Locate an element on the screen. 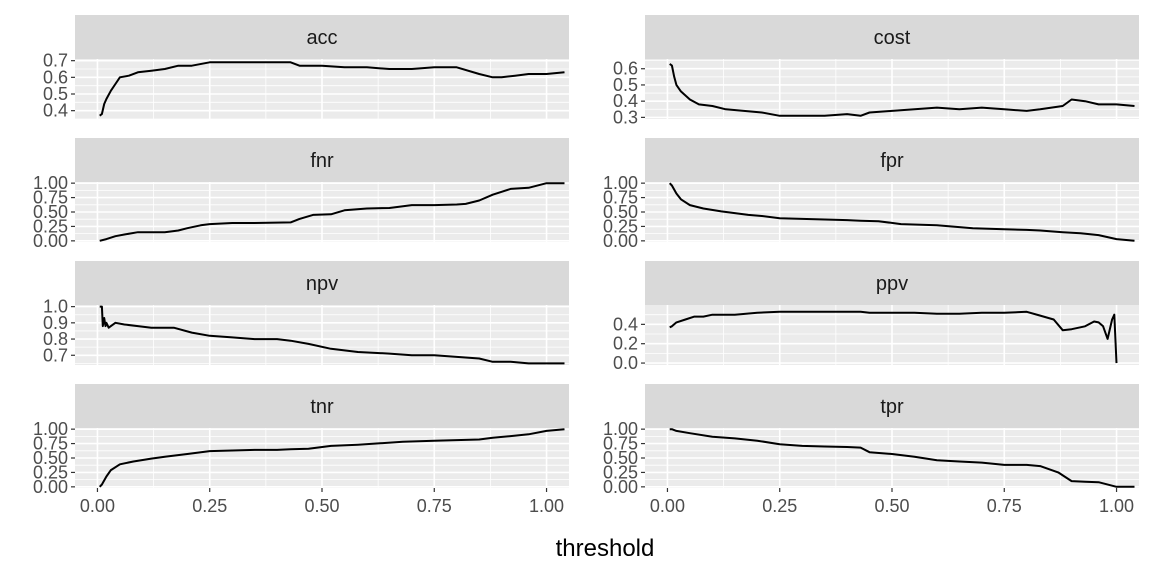  y-tick-label: 0.8 is located at coordinates (55, 339).